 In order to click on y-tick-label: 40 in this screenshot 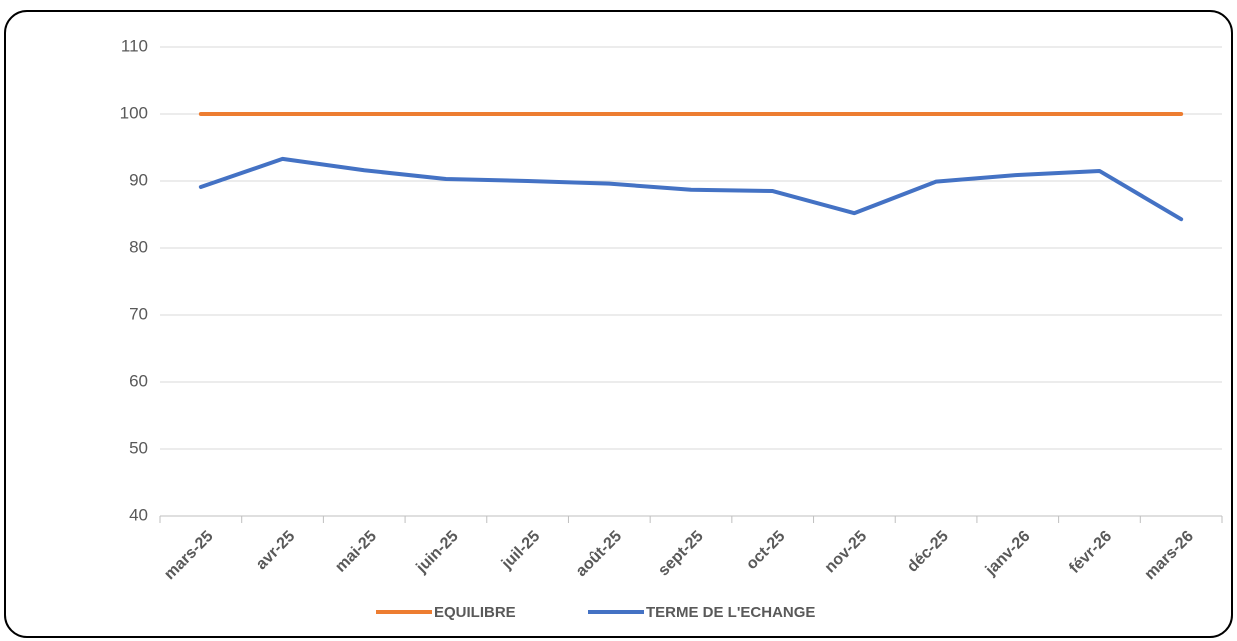, I will do `click(138, 514)`.